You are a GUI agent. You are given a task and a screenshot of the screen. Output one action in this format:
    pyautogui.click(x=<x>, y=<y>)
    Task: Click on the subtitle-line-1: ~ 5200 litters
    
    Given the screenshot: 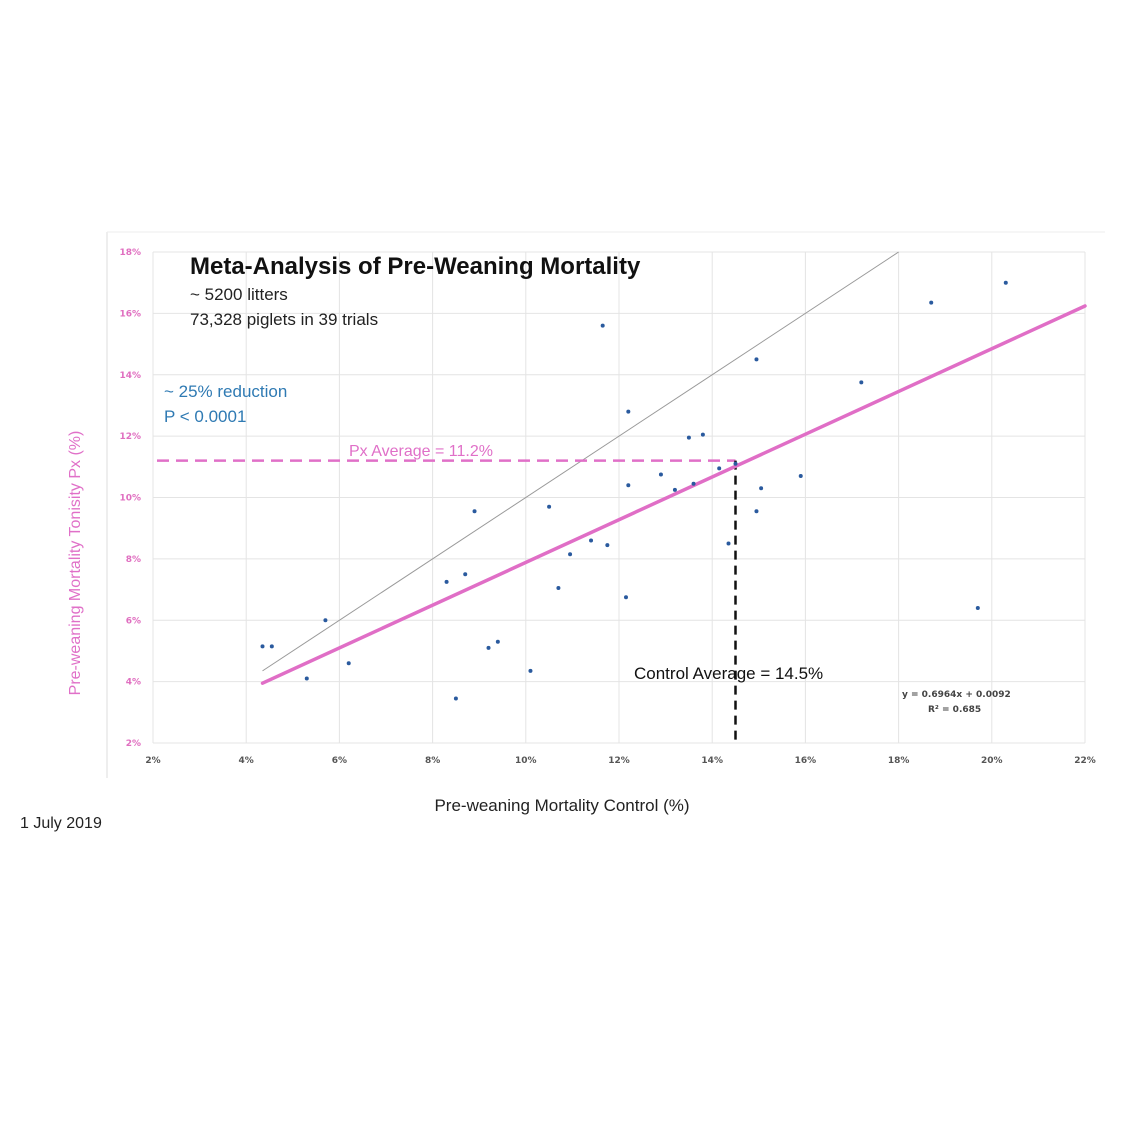 What is the action you would take?
    pyautogui.click(x=239, y=294)
    